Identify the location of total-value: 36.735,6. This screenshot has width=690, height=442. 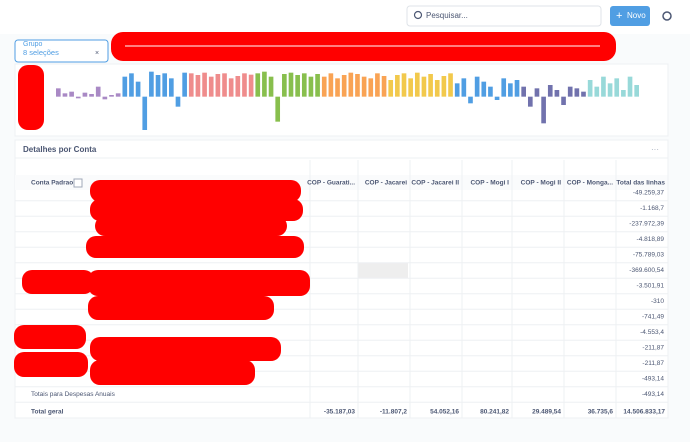
(601, 412).